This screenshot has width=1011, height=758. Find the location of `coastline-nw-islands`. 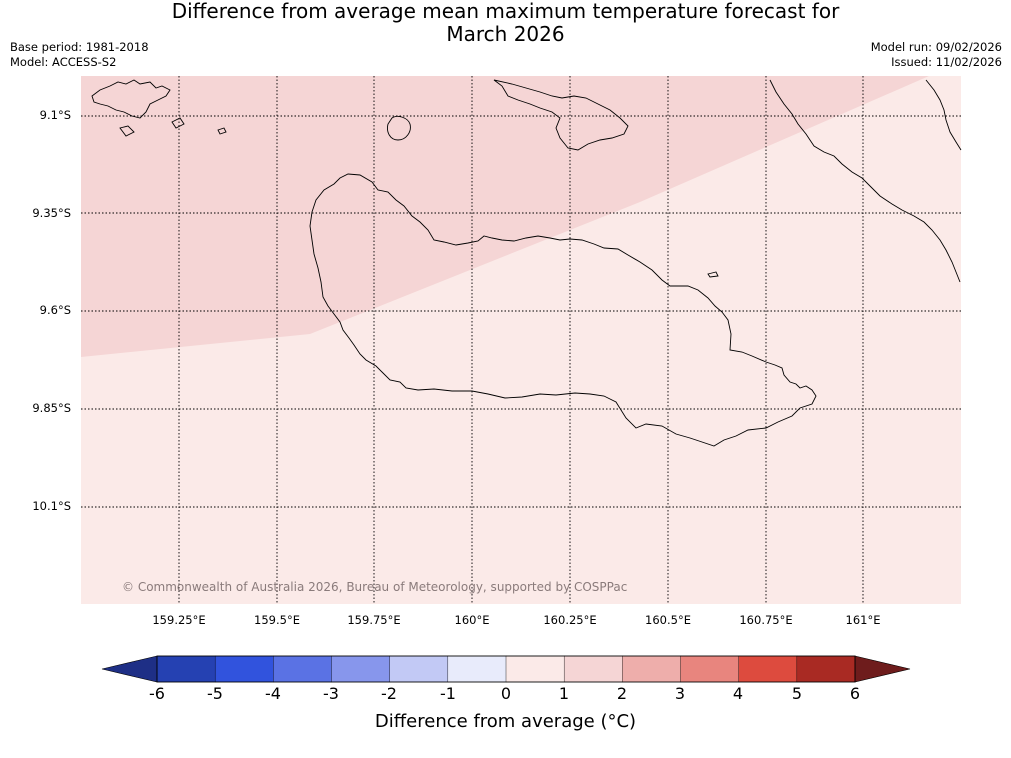

coastline-nw-islands is located at coordinates (131, 99).